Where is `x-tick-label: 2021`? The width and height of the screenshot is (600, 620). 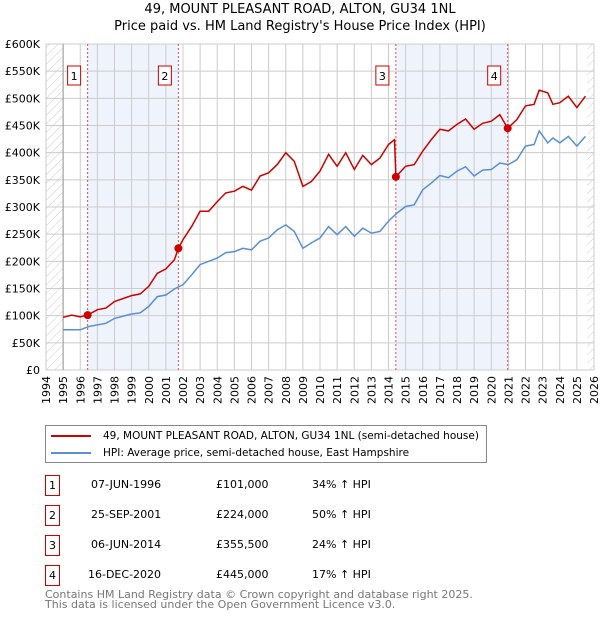
x-tick-label: 2021 is located at coordinates (508, 390).